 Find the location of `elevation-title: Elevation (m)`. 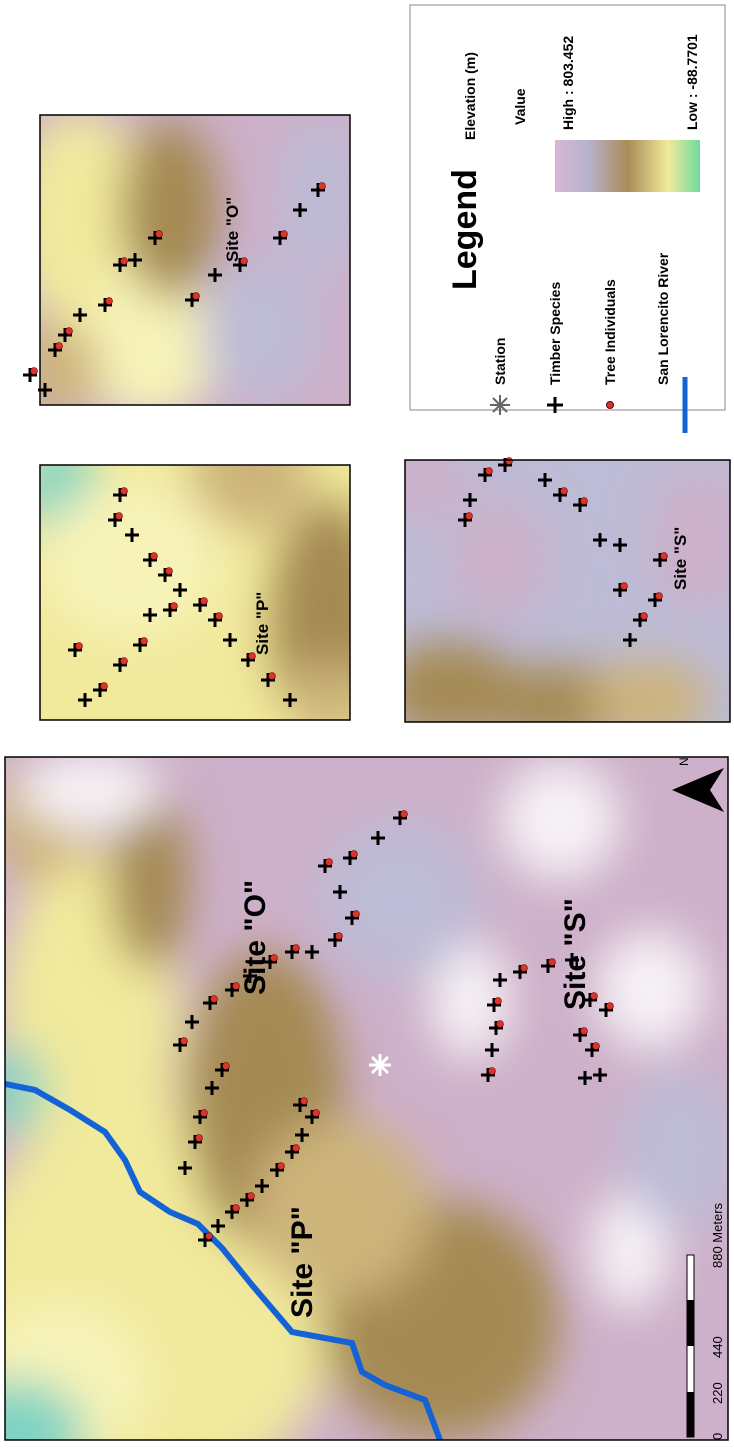

elevation-title: Elevation (m) is located at coordinates (470, 96).